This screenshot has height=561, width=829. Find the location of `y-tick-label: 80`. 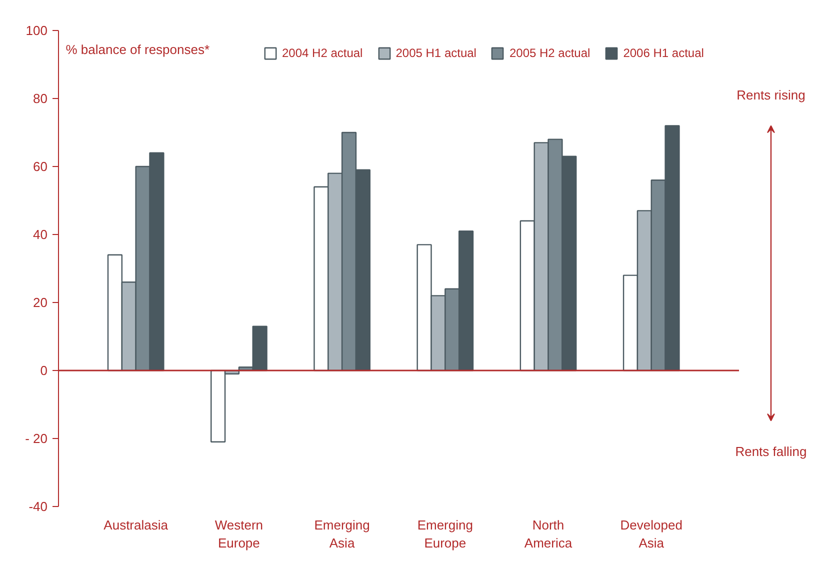

y-tick-label: 80 is located at coordinates (40, 98).